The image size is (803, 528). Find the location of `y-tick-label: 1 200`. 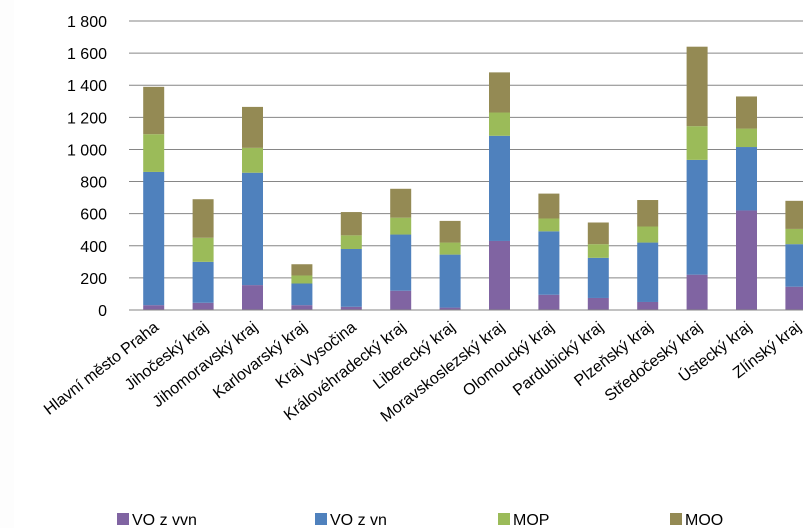

y-tick-label: 1 200 is located at coordinates (87, 118).